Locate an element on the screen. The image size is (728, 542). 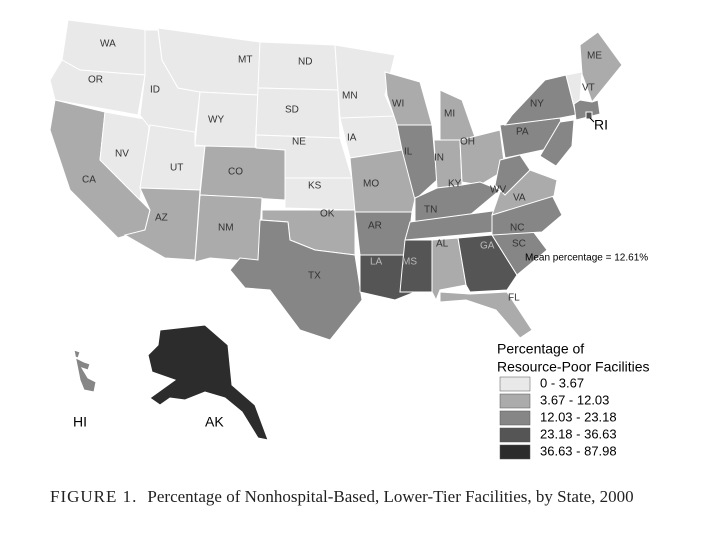
state-label: CA is located at coordinates (89, 180).